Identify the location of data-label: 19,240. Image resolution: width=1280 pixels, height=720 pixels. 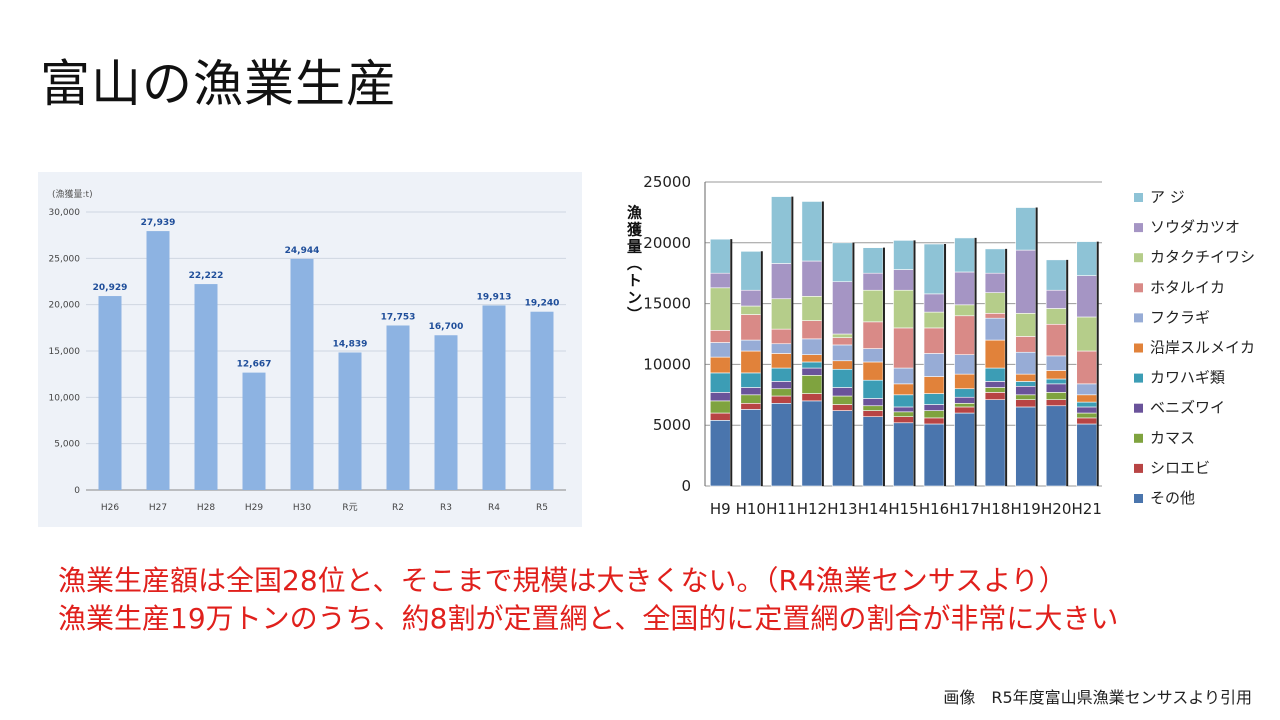
(542, 304).